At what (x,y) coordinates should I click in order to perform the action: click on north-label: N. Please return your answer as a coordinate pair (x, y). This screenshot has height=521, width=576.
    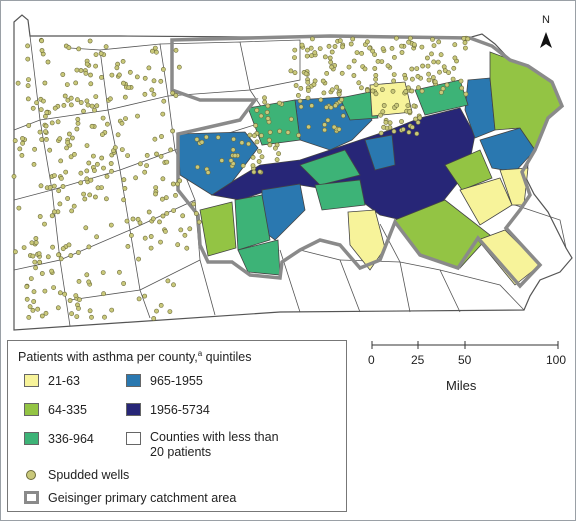
    Looking at the image, I should click on (546, 20).